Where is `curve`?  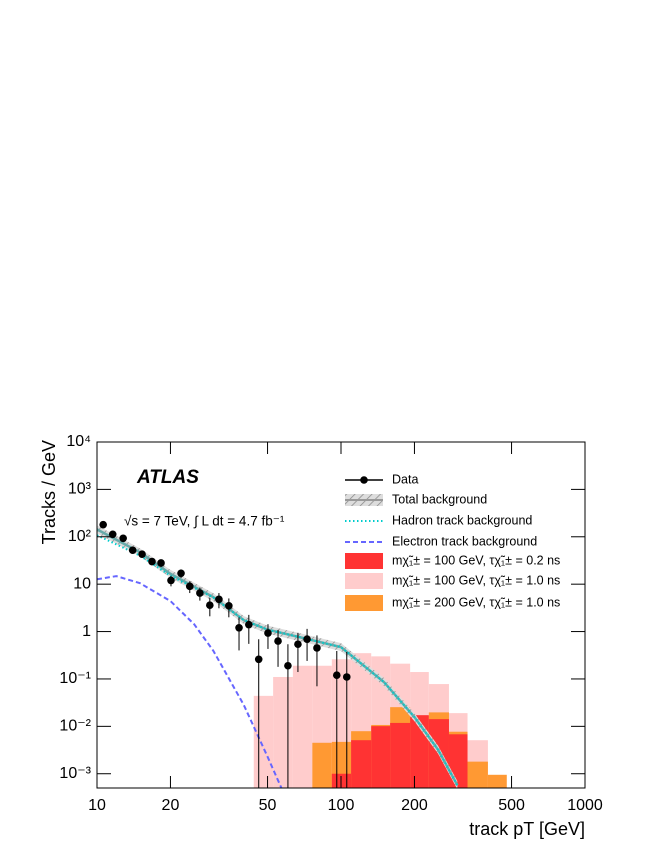
curve is located at coordinates (190, 681).